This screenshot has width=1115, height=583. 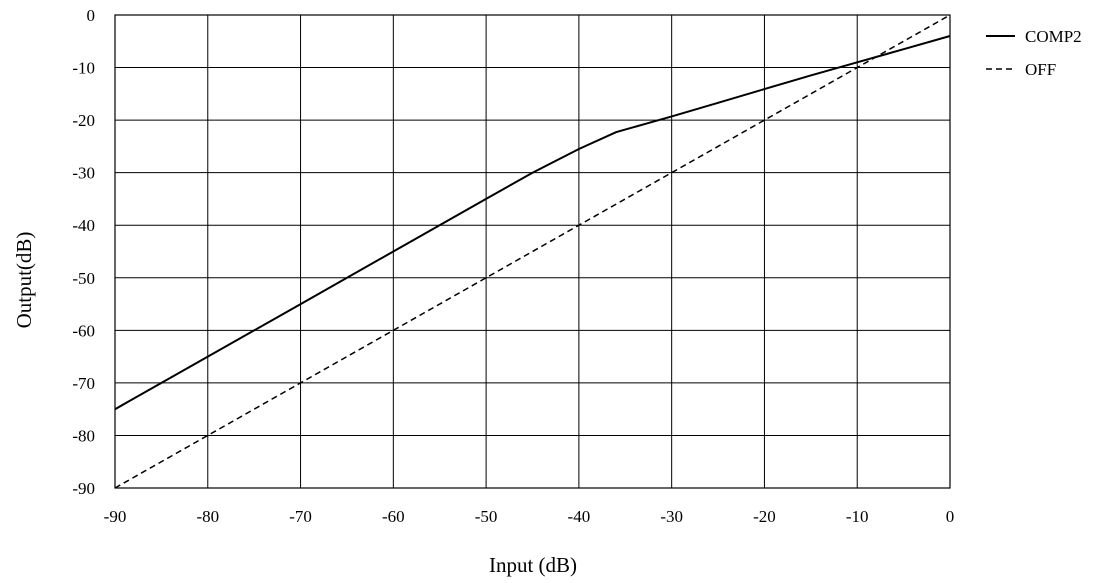 What do you see at coordinates (764, 516) in the screenshot?
I see `x-tick-label: -20` at bounding box center [764, 516].